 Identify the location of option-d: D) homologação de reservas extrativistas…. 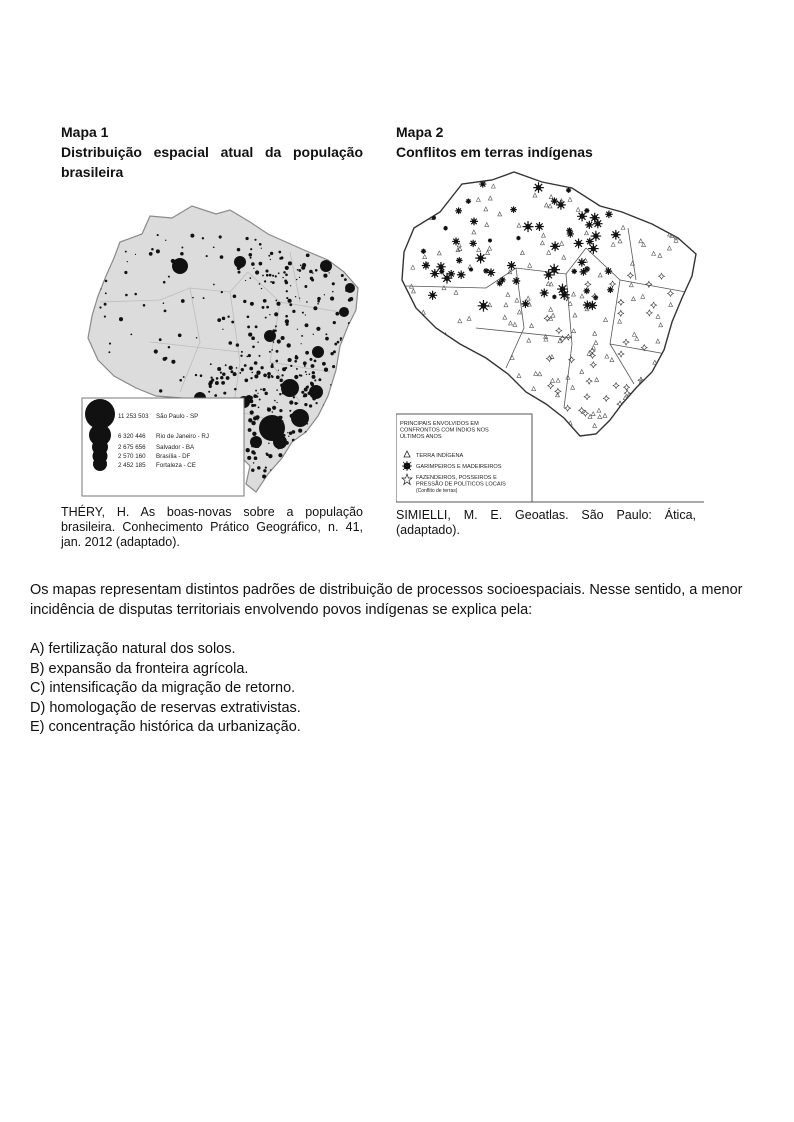
(165, 707).